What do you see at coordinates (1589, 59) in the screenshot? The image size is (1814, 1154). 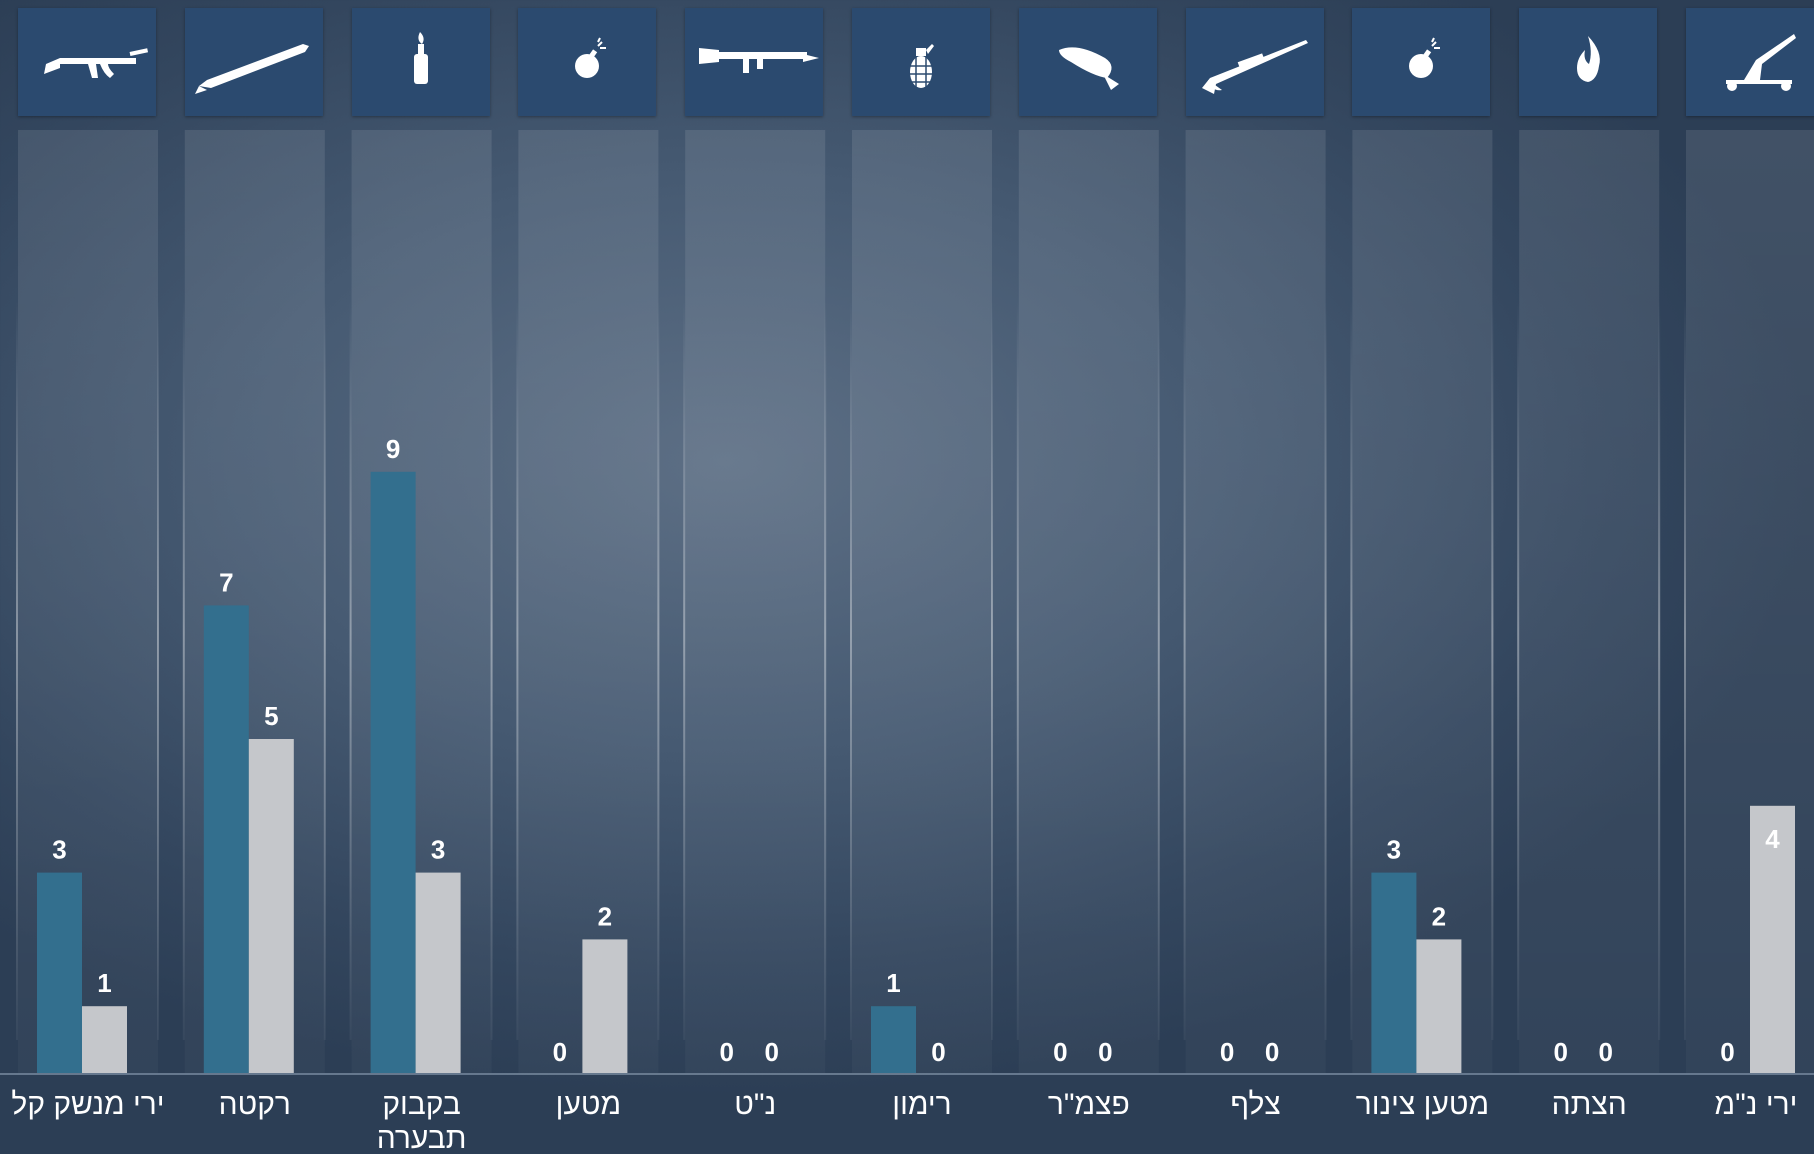 I see `fire-icon` at bounding box center [1589, 59].